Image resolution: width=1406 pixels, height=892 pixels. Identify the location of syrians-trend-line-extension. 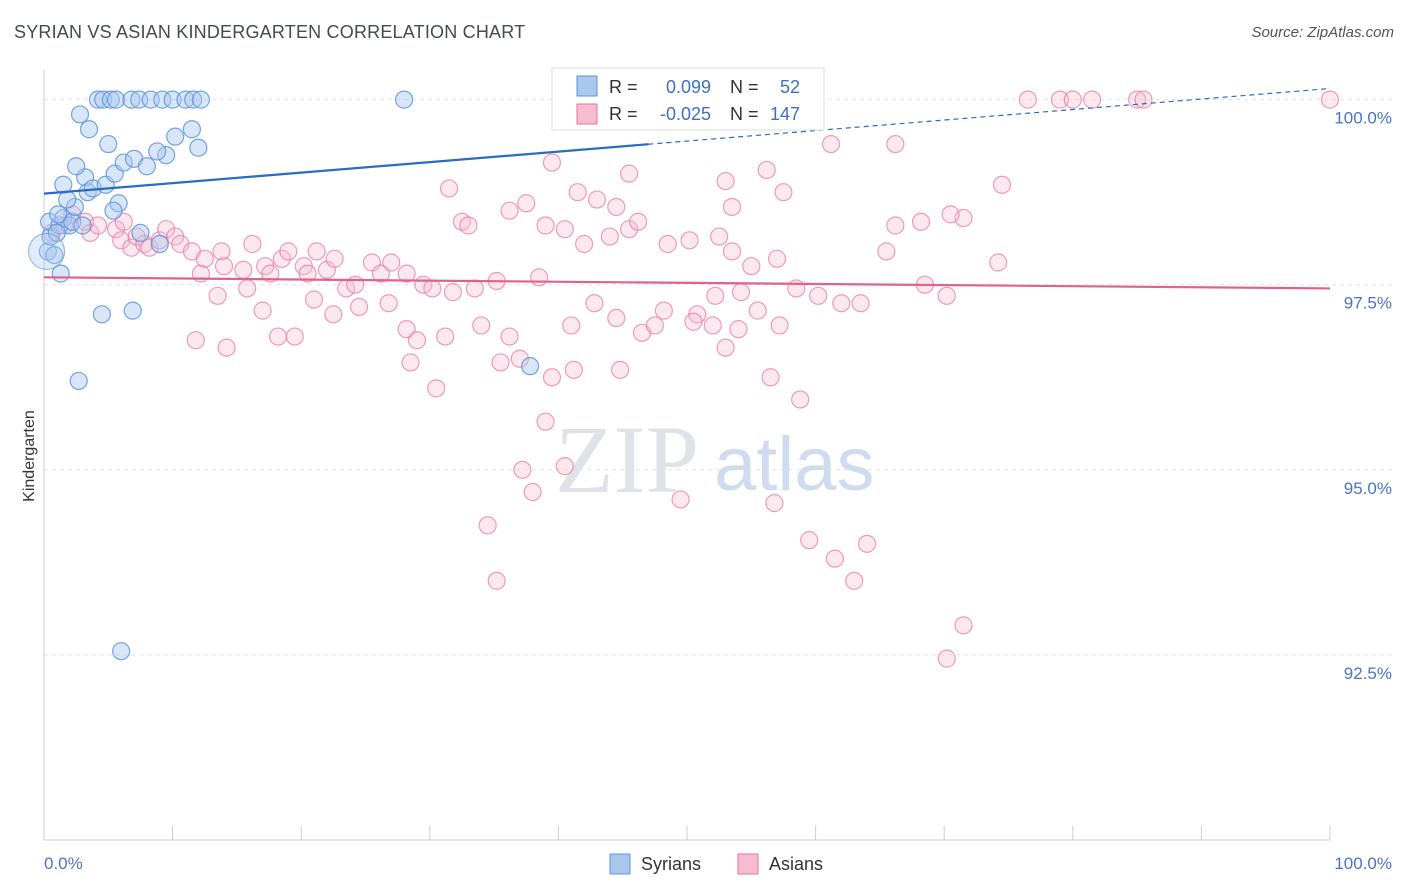
(989, 116).